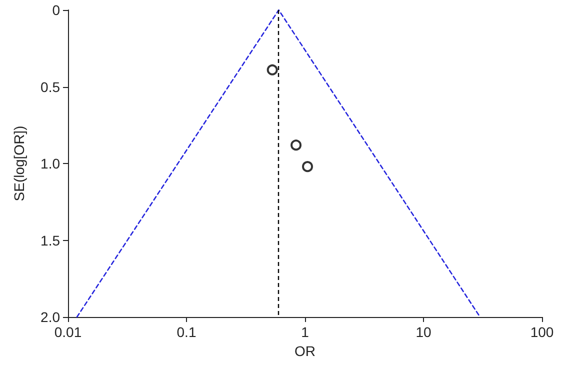 This screenshot has width=568, height=373. Describe the element at coordinates (424, 332) in the screenshot. I see `x-tick-label: 10` at that location.